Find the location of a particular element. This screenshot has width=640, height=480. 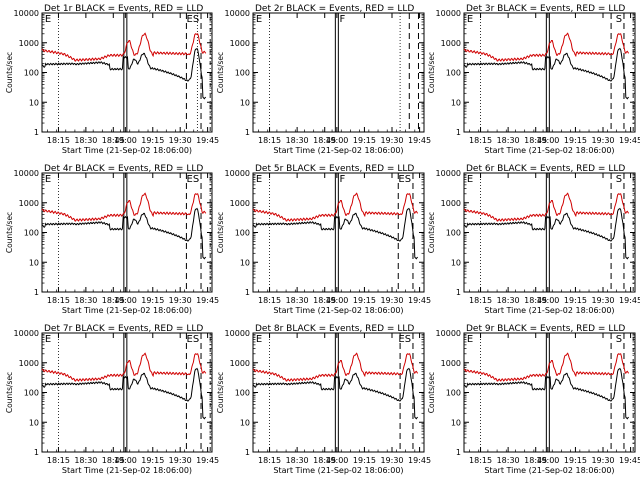

marker-letter: F is located at coordinates (343, 179).